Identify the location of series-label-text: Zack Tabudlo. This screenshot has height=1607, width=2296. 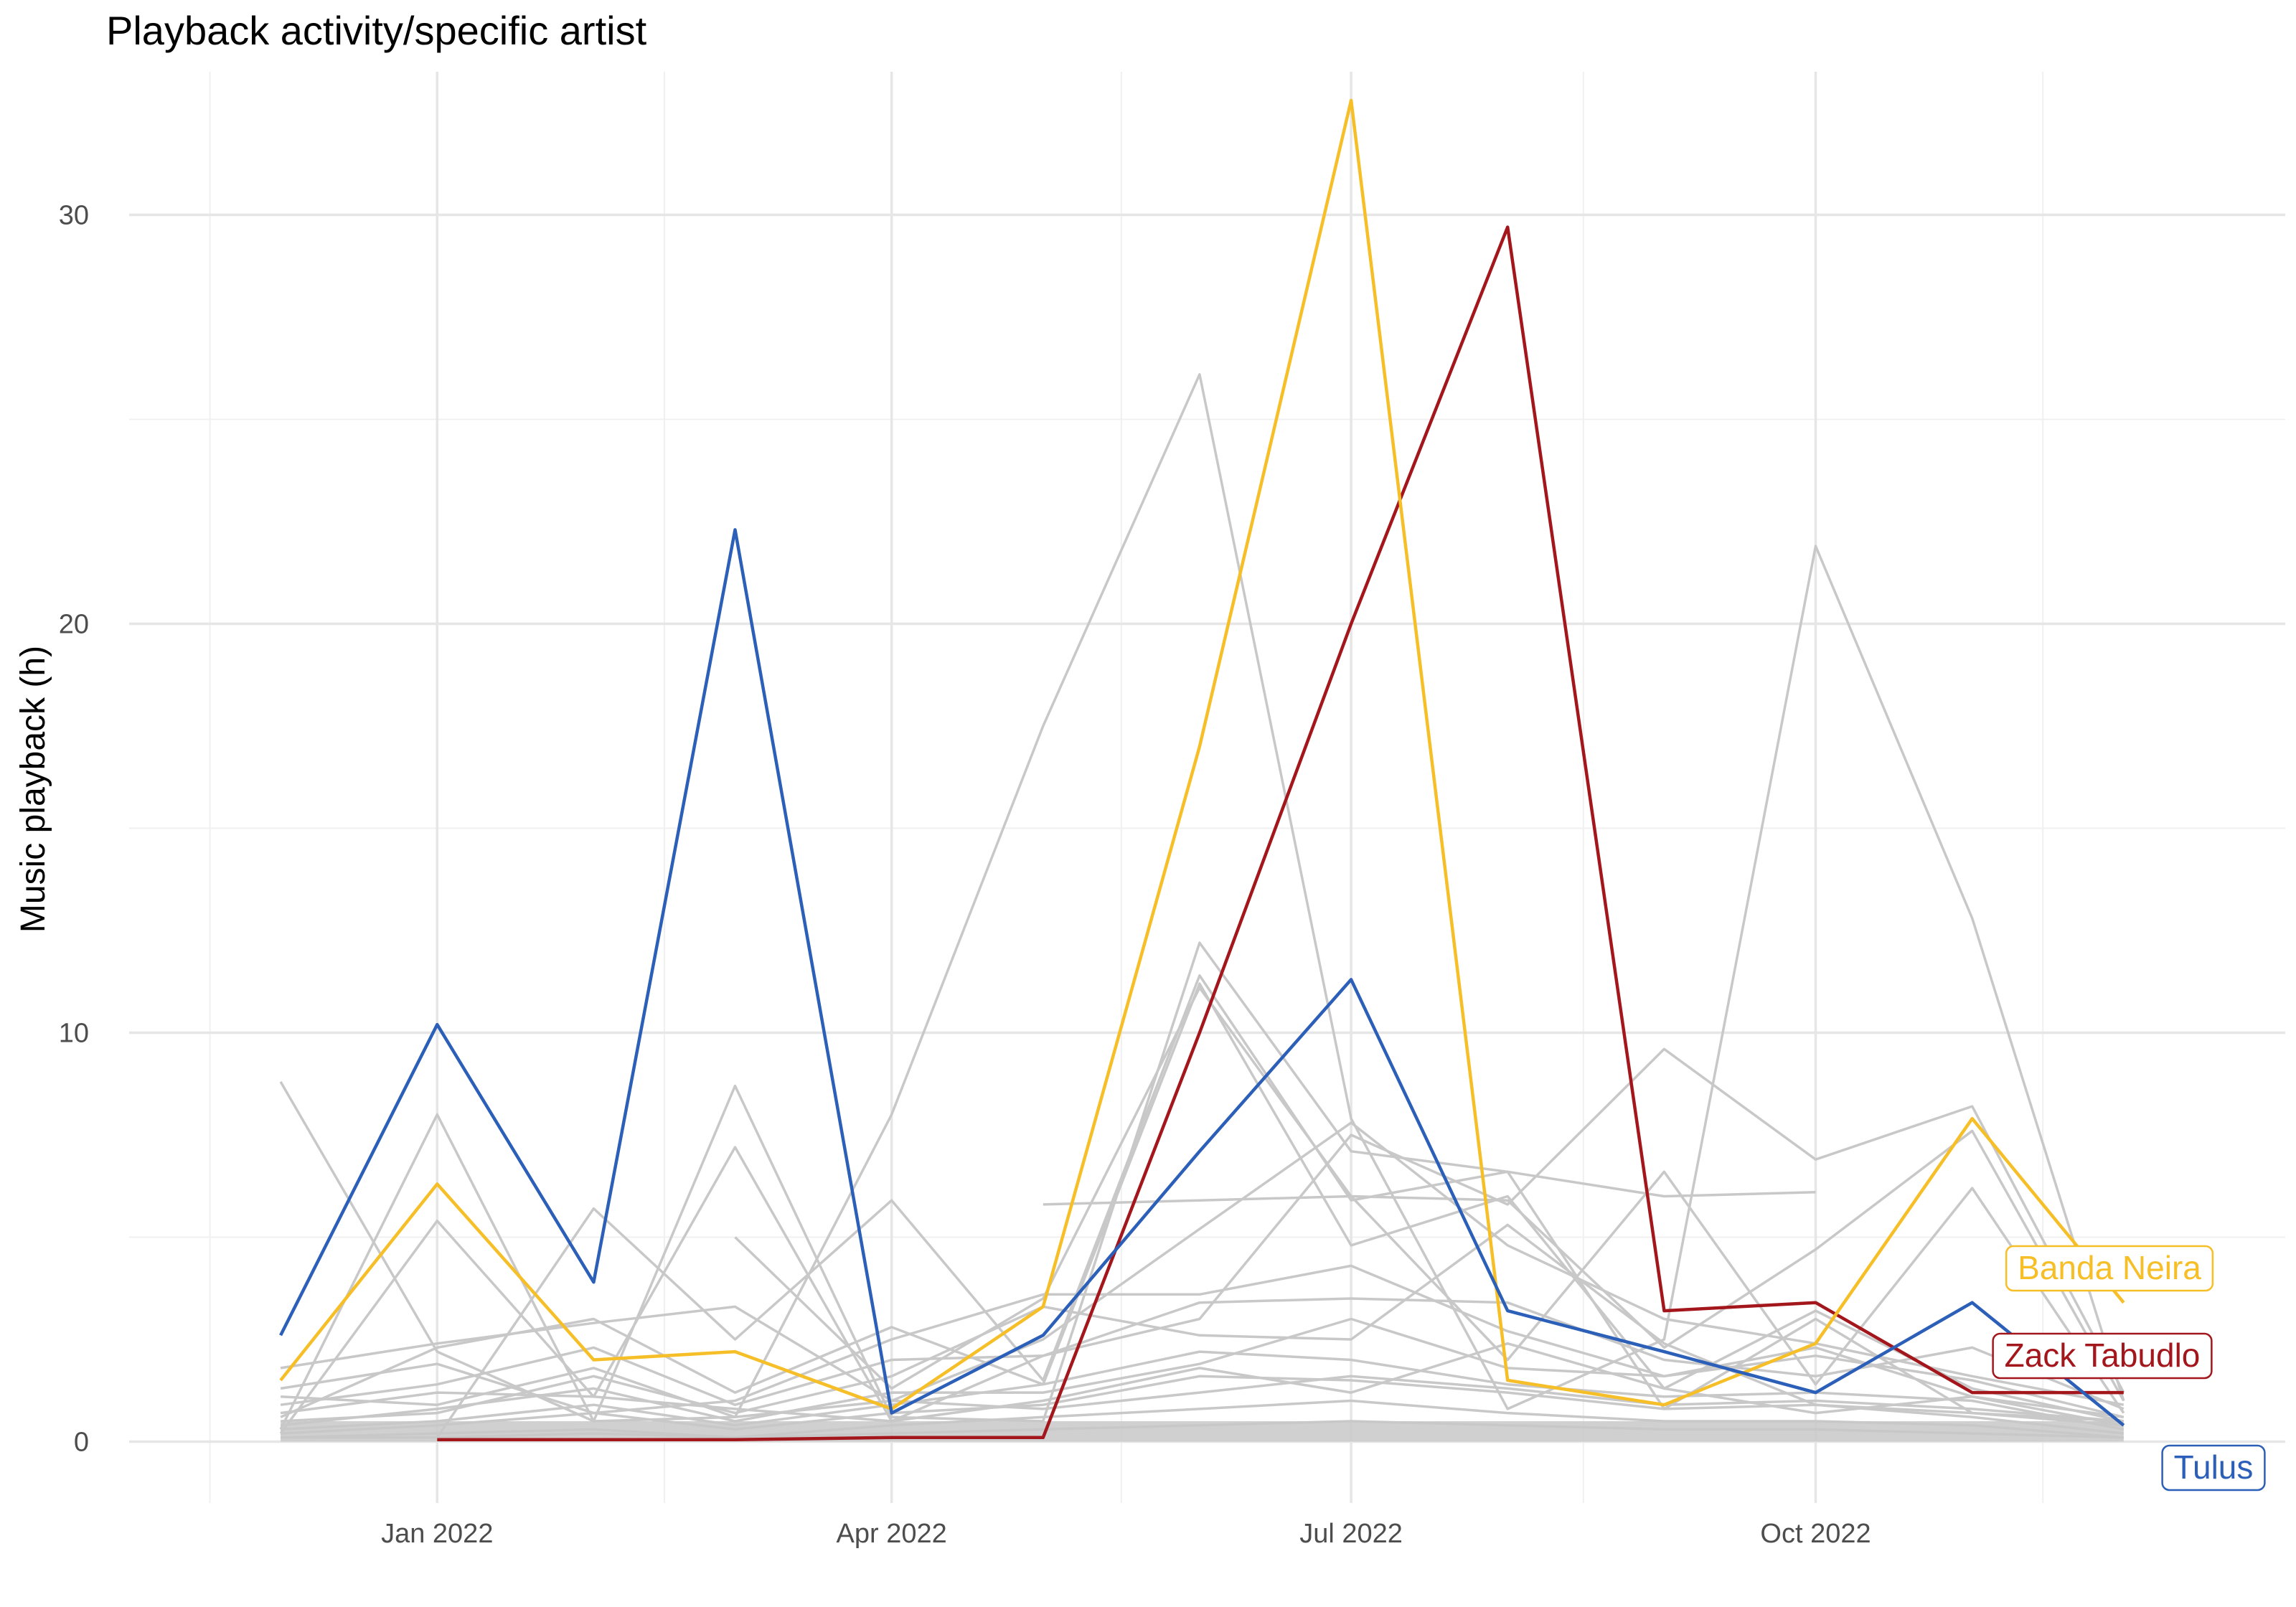
(2103, 1355).